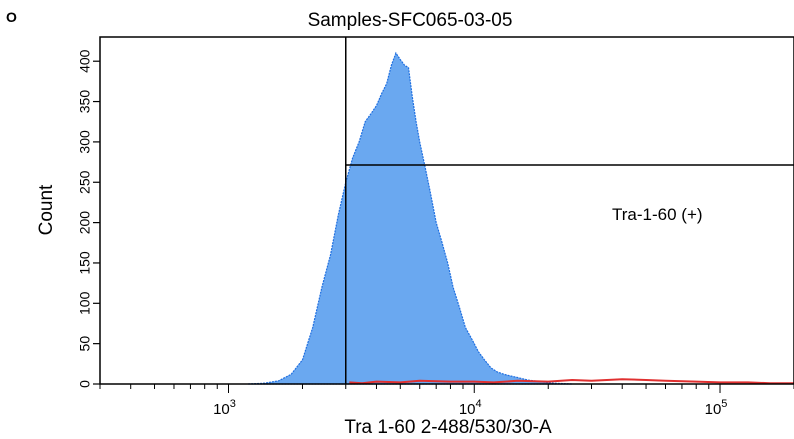  Describe the element at coordinates (46, 209) in the screenshot. I see `y-axis-label: Count` at that location.